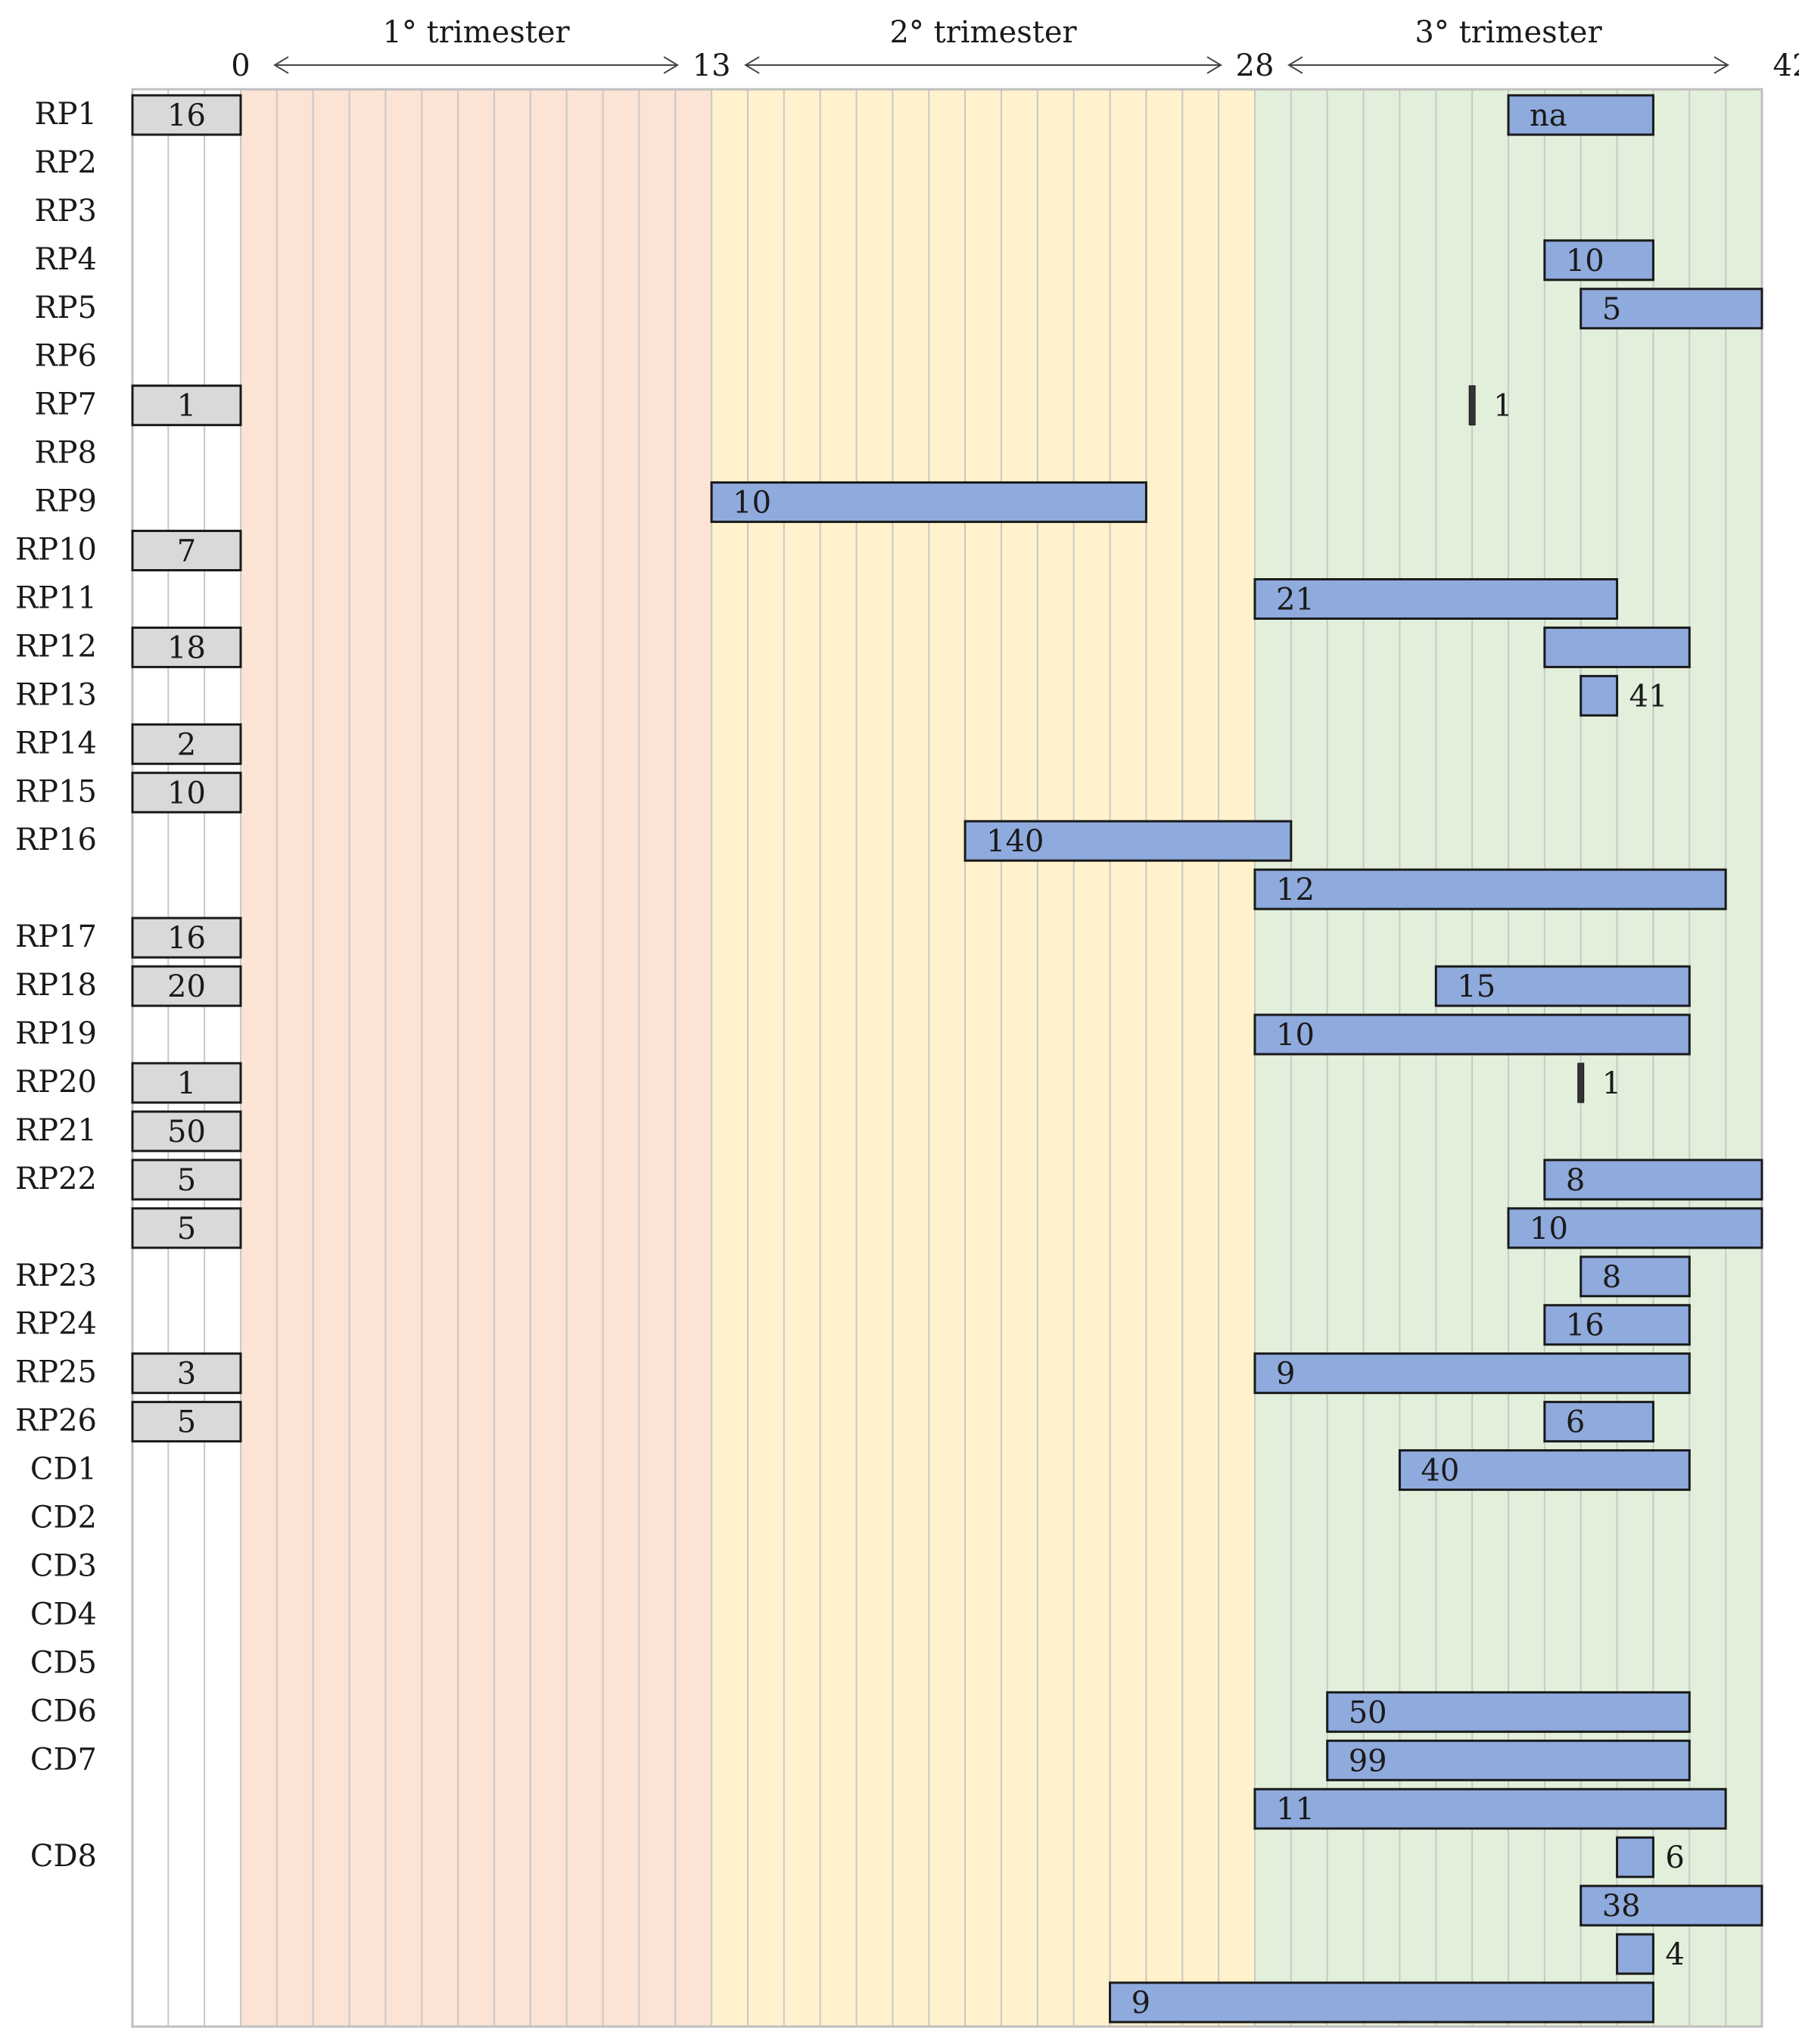 The height and width of the screenshot is (2044, 1799). Describe the element at coordinates (947, 1228) in the screenshot. I see `data-row: 5 10` at that location.